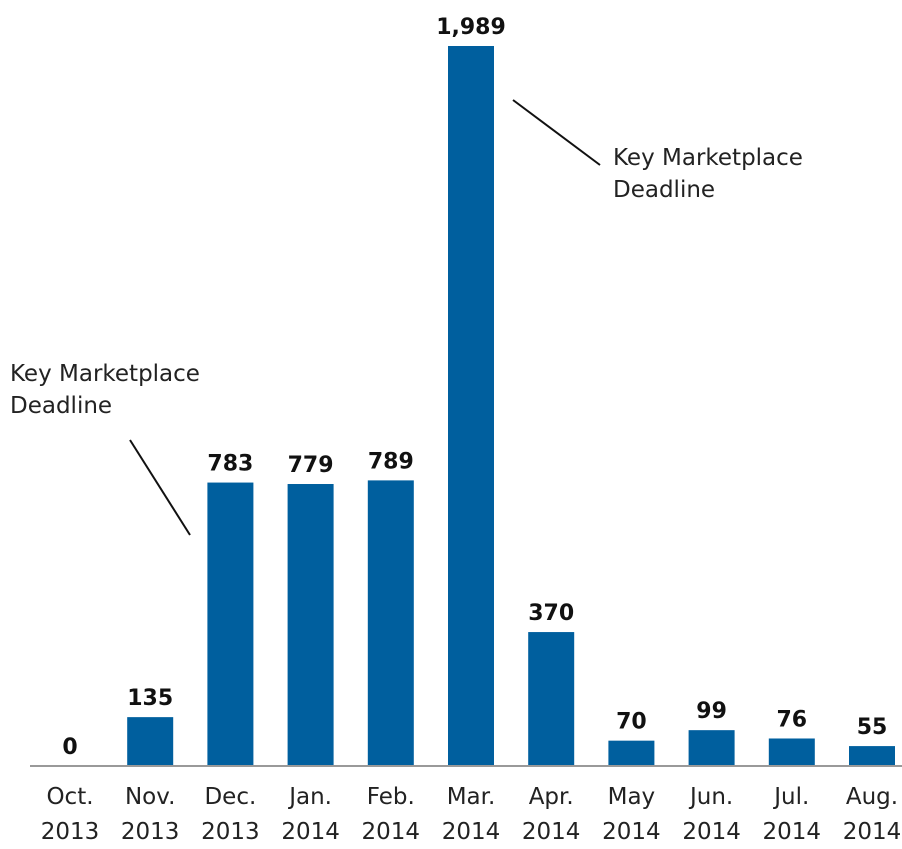 This screenshot has height=849, width=902. Describe the element at coordinates (631, 722) in the screenshot. I see `value-label: 70` at that location.